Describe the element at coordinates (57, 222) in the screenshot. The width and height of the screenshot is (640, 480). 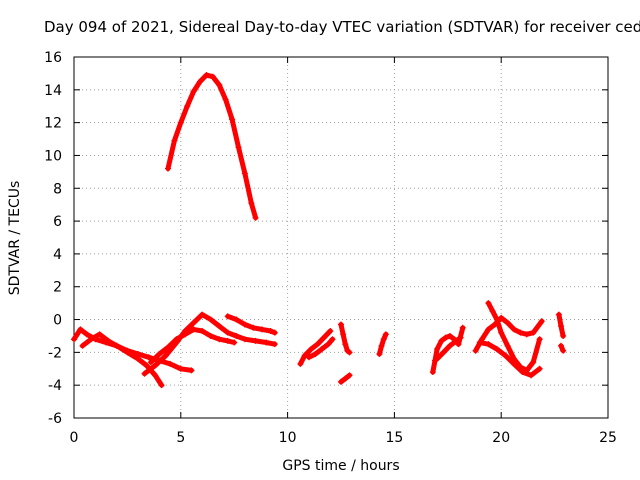
I see `y-tick-label: 6` at that location.